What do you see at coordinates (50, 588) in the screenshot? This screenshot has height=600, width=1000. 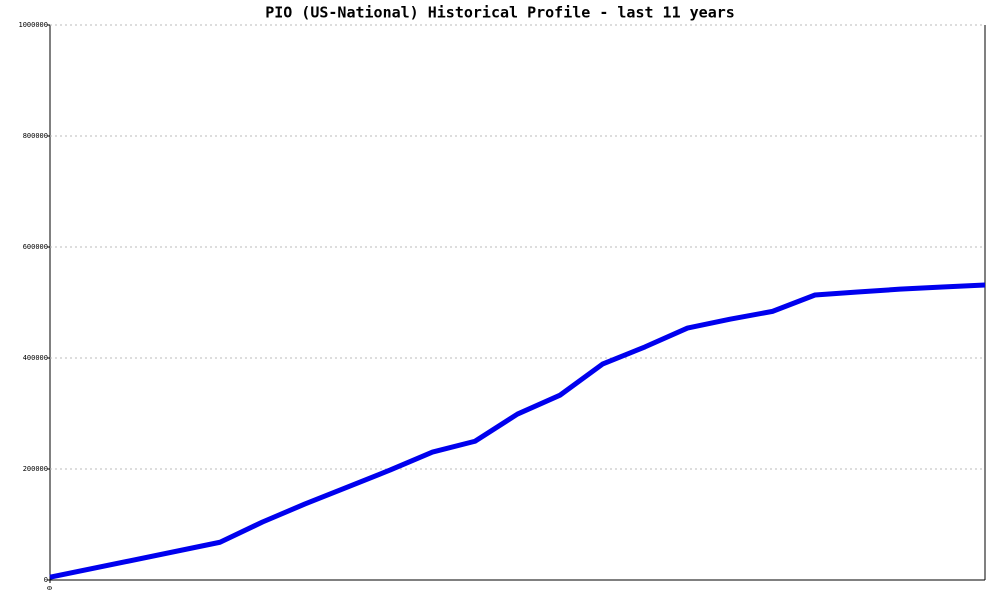 I see `x-tick-label: 0` at bounding box center [50, 588].